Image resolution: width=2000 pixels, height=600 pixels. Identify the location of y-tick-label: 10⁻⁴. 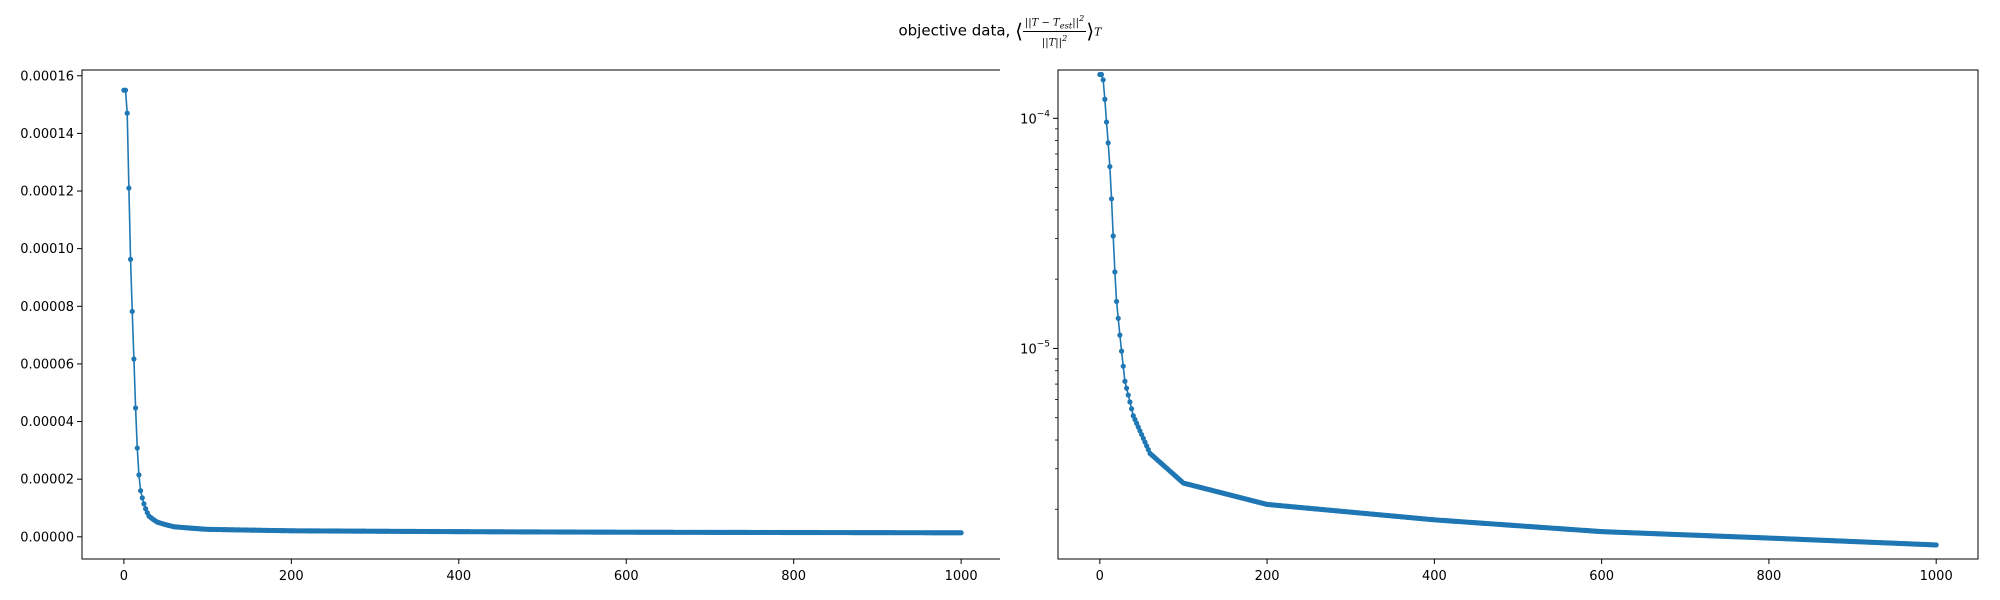
(1035, 118).